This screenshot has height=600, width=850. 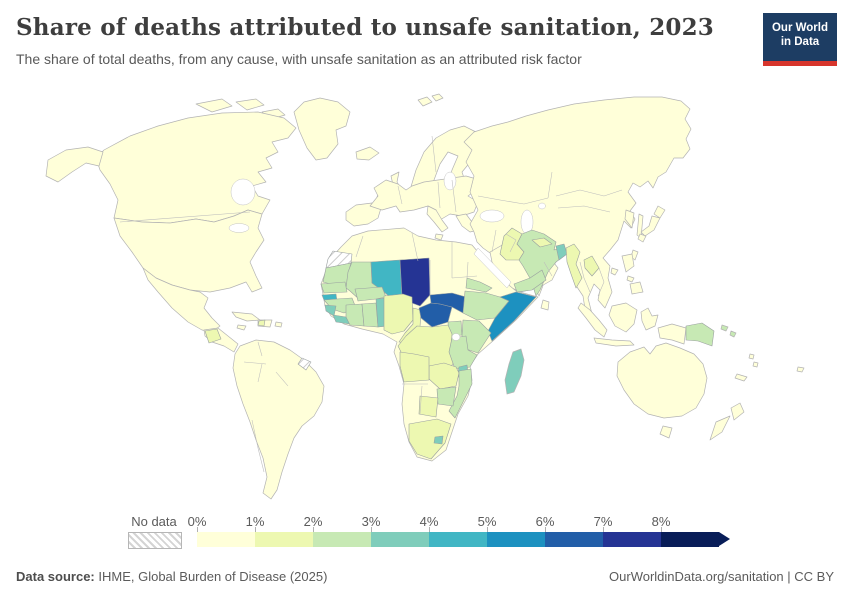 What do you see at coordinates (632, 539) in the screenshot?
I see `legend-segment-7-8%` at bounding box center [632, 539].